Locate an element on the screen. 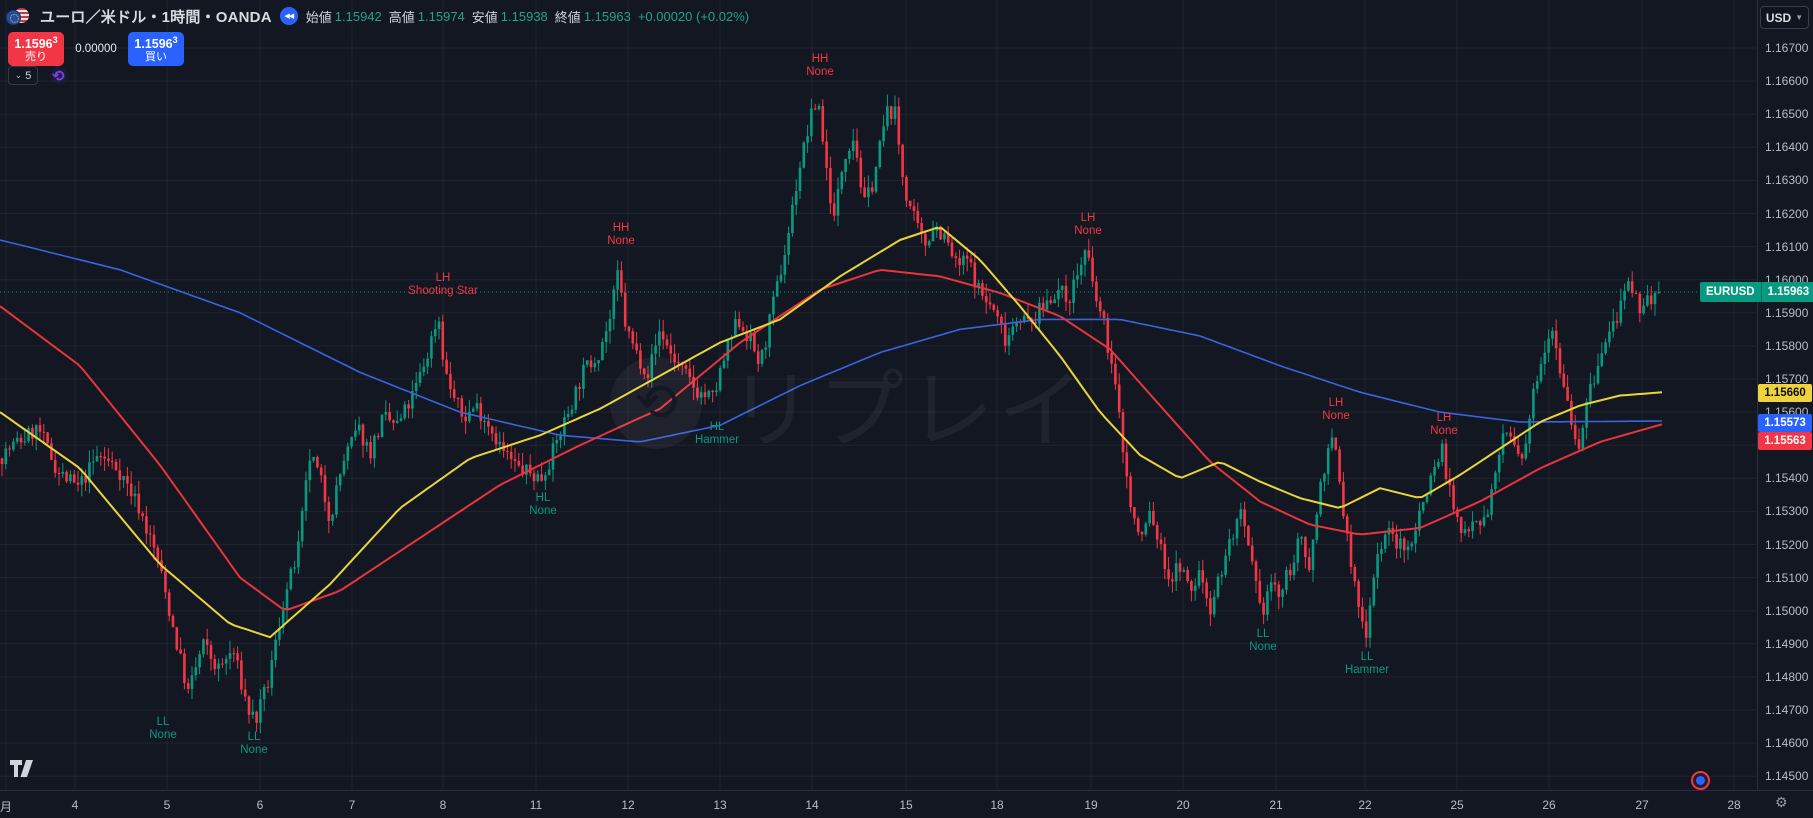  tradingview-logo is located at coordinates (25, 772).